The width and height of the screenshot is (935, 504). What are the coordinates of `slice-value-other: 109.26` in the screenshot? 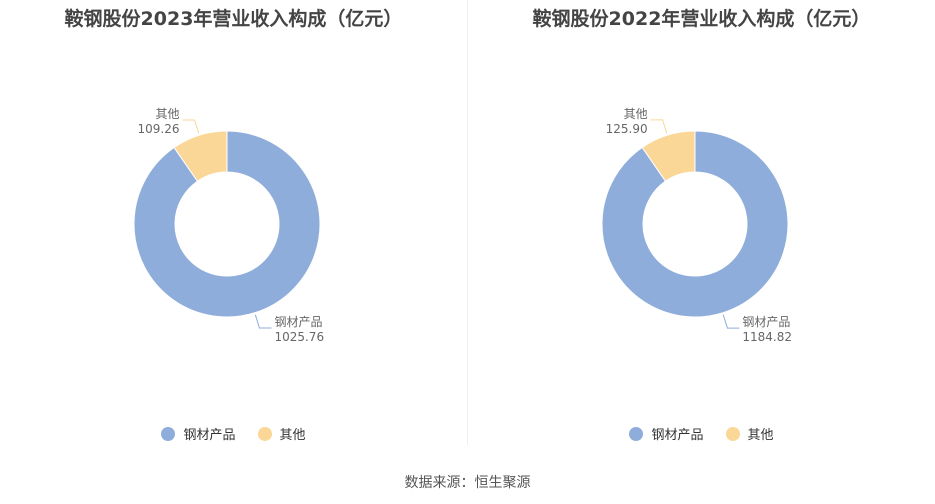 It's located at (159, 129).